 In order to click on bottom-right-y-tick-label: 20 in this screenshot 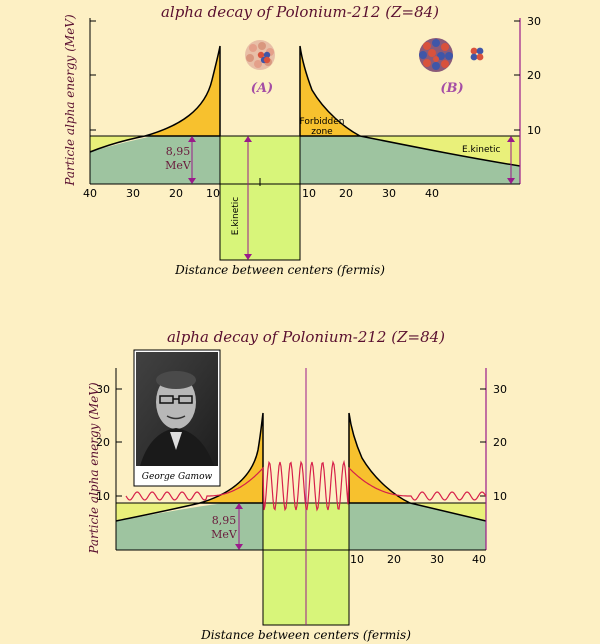, I will do `click(500, 442)`.